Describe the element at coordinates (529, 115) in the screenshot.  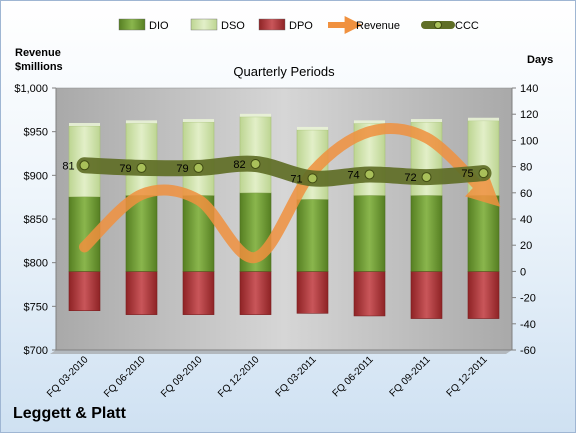
I see `right-tick-label: 120` at that location.